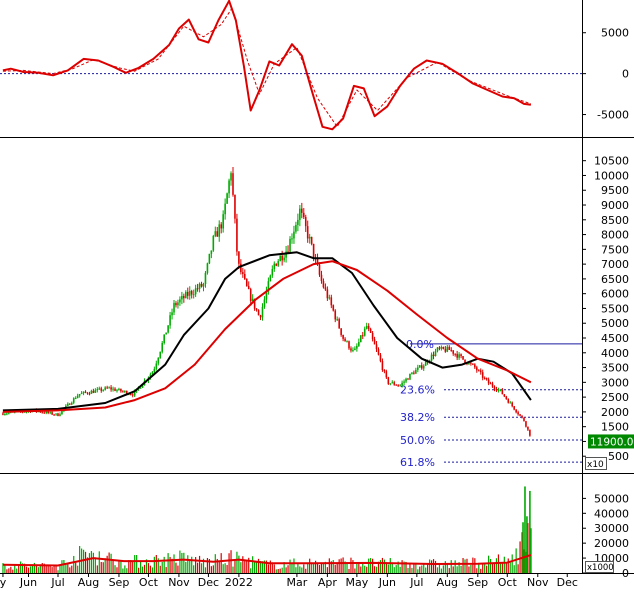 Image resolution: width=634 pixels, height=593 pixels. What do you see at coordinates (615, 33) in the screenshot?
I see `y-tick-label: 5000` at bounding box center [615, 33].